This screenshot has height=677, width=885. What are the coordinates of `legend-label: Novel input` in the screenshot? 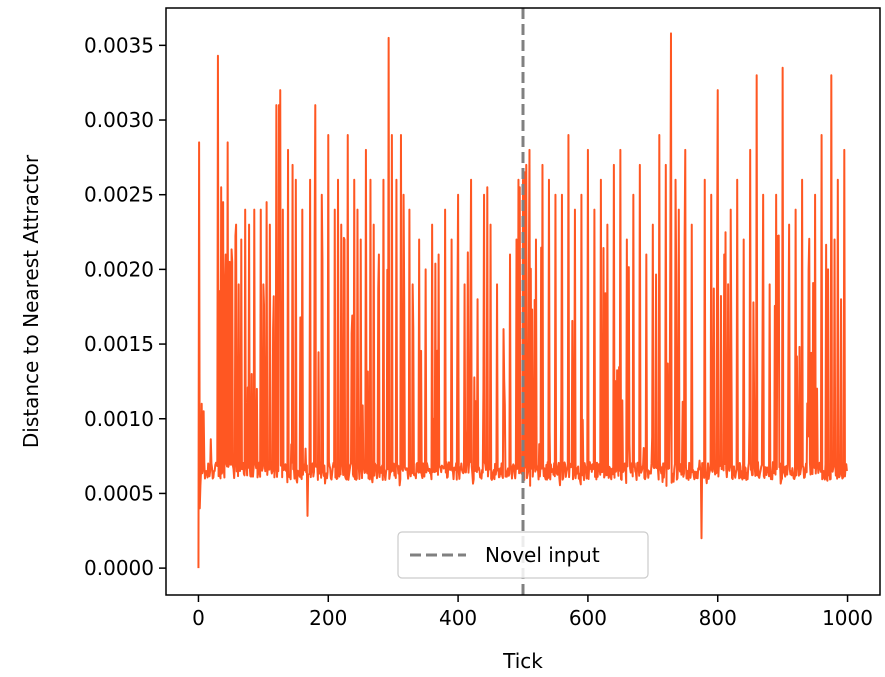 It's located at (542, 555).